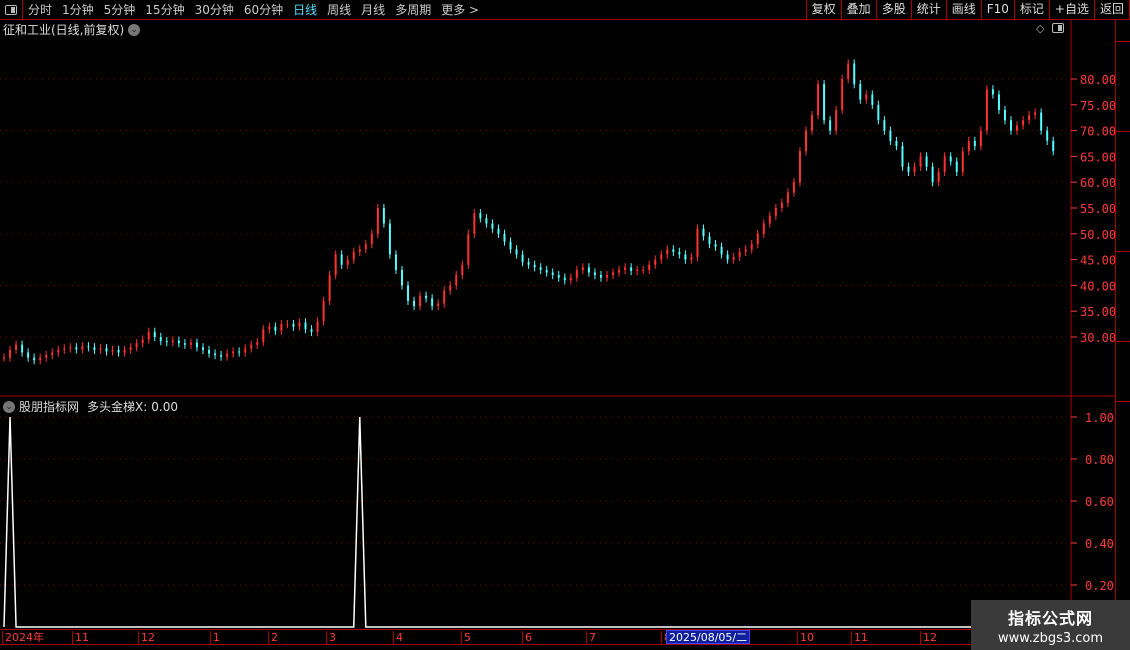  I want to click on tab-period-7: 周线, so click(339, 10).